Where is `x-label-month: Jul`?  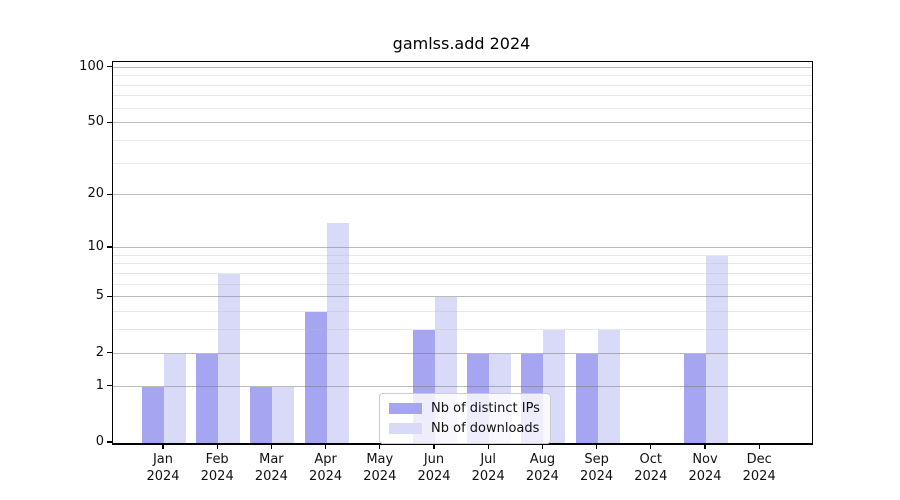 x-label-month: Jul is located at coordinates (488, 459).